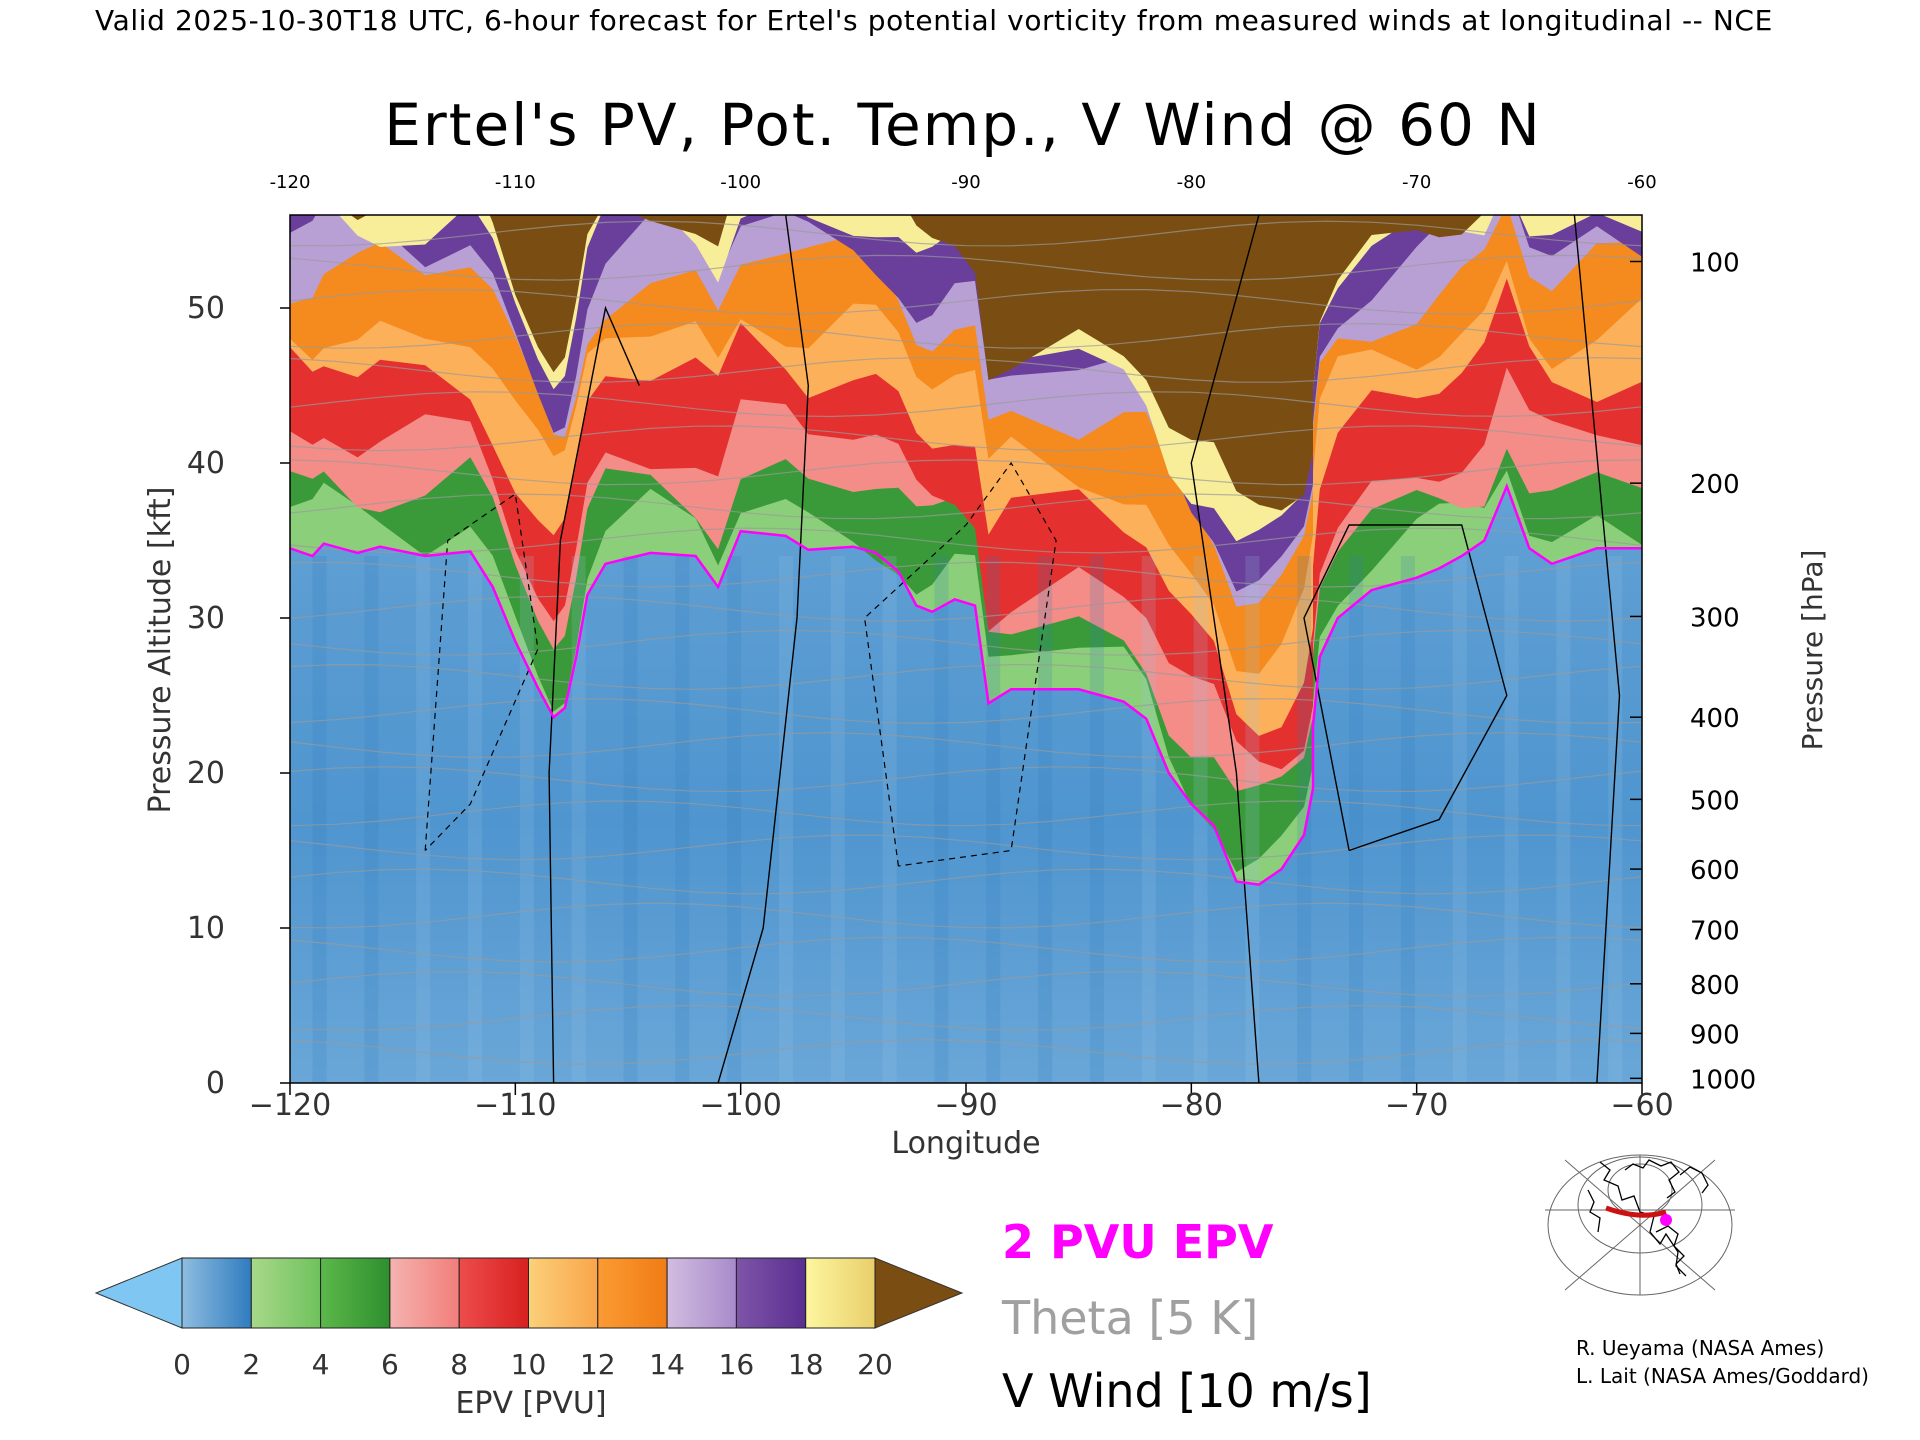  Describe the element at coordinates (390, 1364) in the screenshot. I see `colorbar-tick-label: 6` at that location.